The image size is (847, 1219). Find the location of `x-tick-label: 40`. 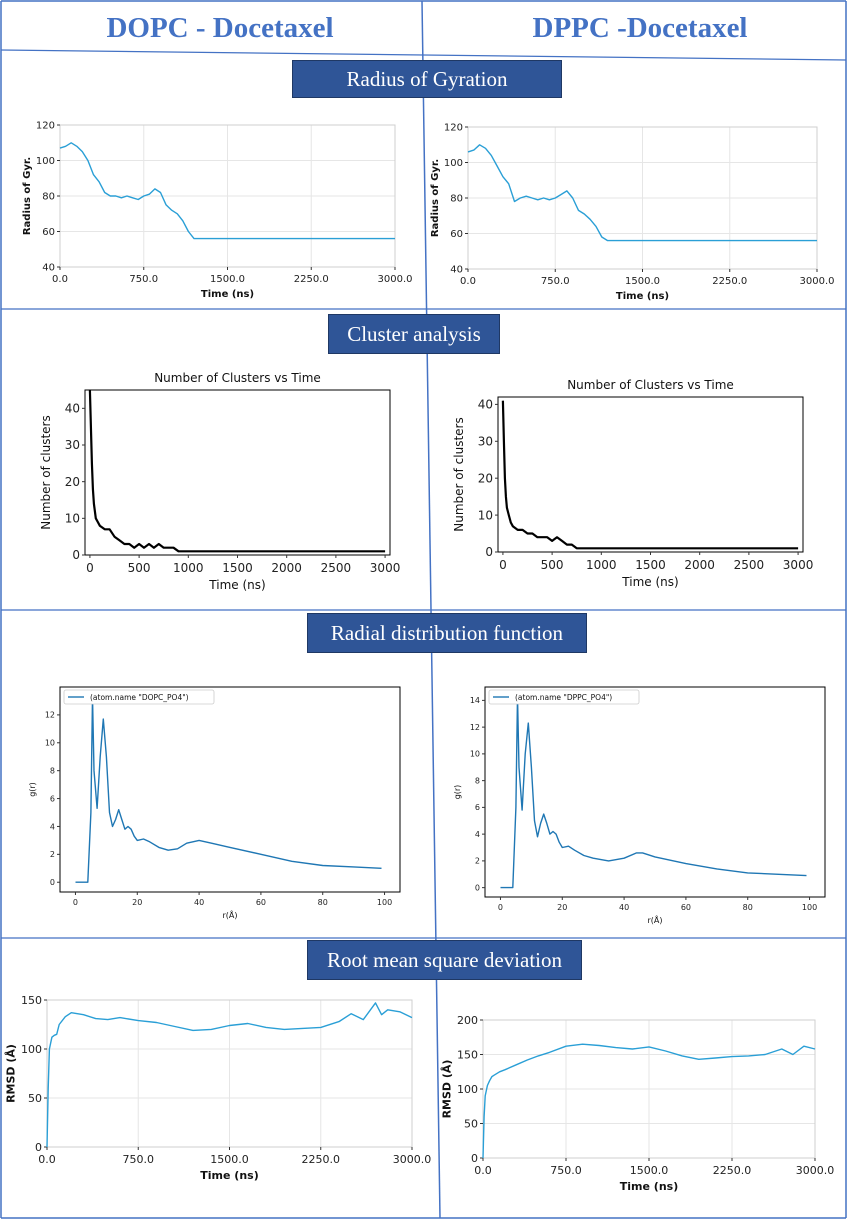

x-tick-label: 40 is located at coordinates (199, 902).